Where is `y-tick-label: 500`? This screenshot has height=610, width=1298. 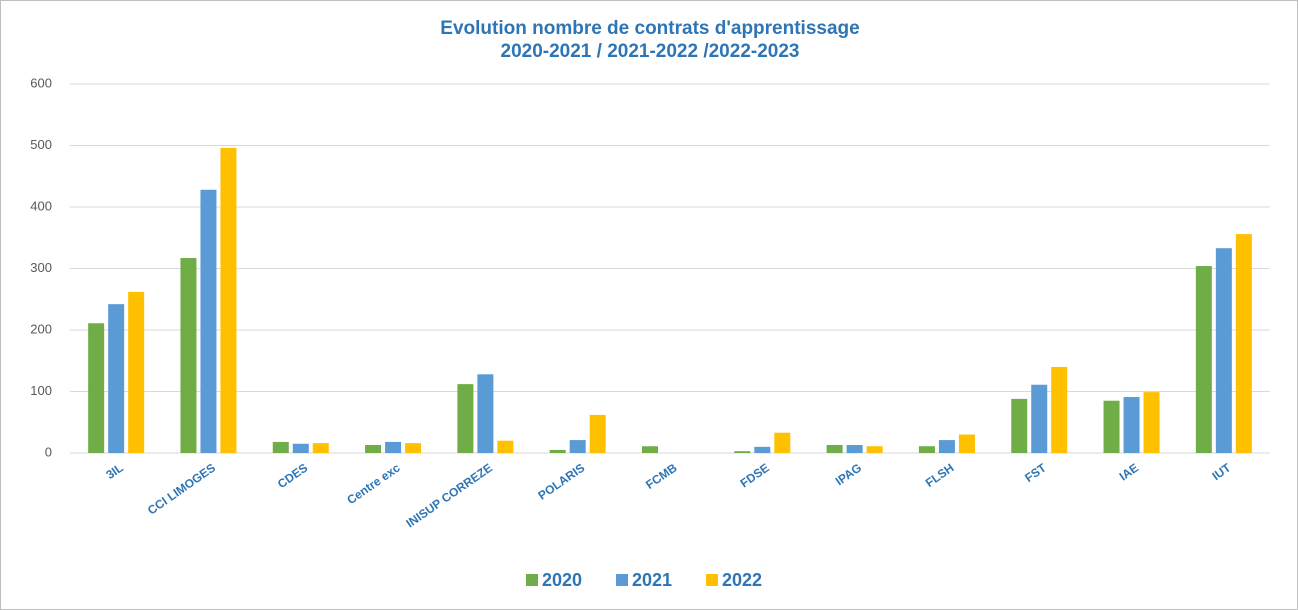 y-tick-label: 500 is located at coordinates (41, 144).